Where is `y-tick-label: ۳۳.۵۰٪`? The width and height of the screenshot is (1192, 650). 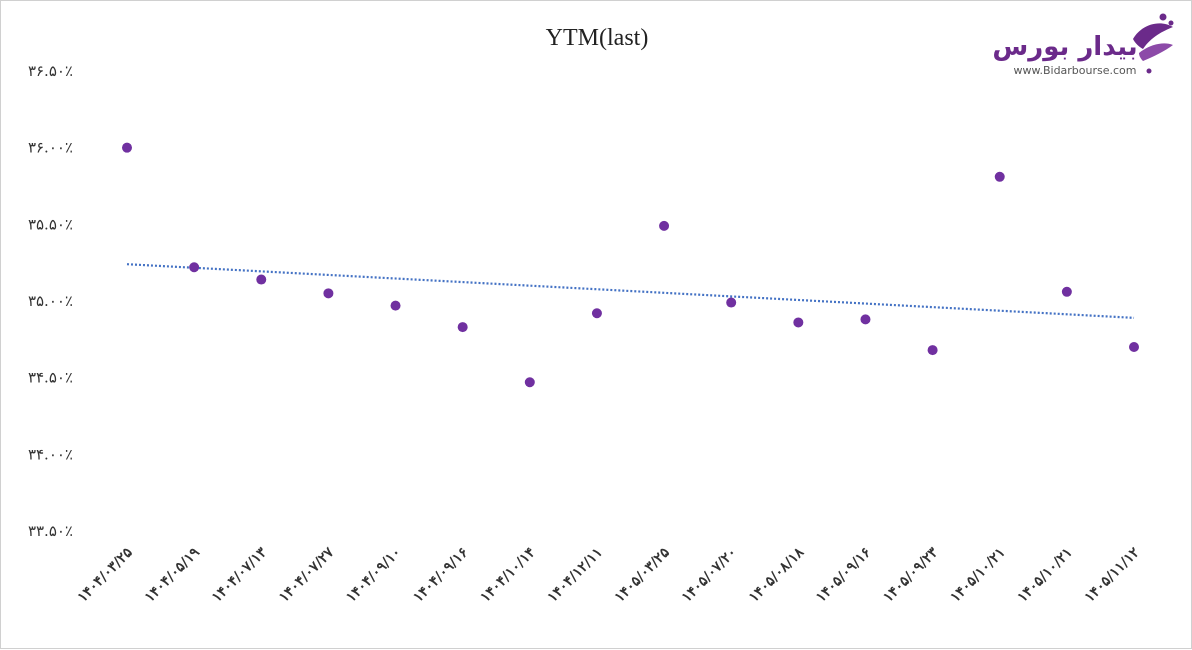 y-tick-label: ۳۳.۵۰٪ is located at coordinates (50, 531).